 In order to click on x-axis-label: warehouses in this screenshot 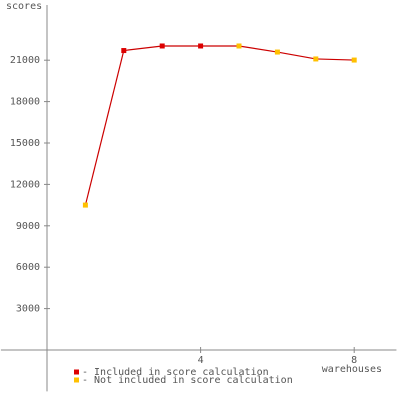, I will do `click(352, 369)`.